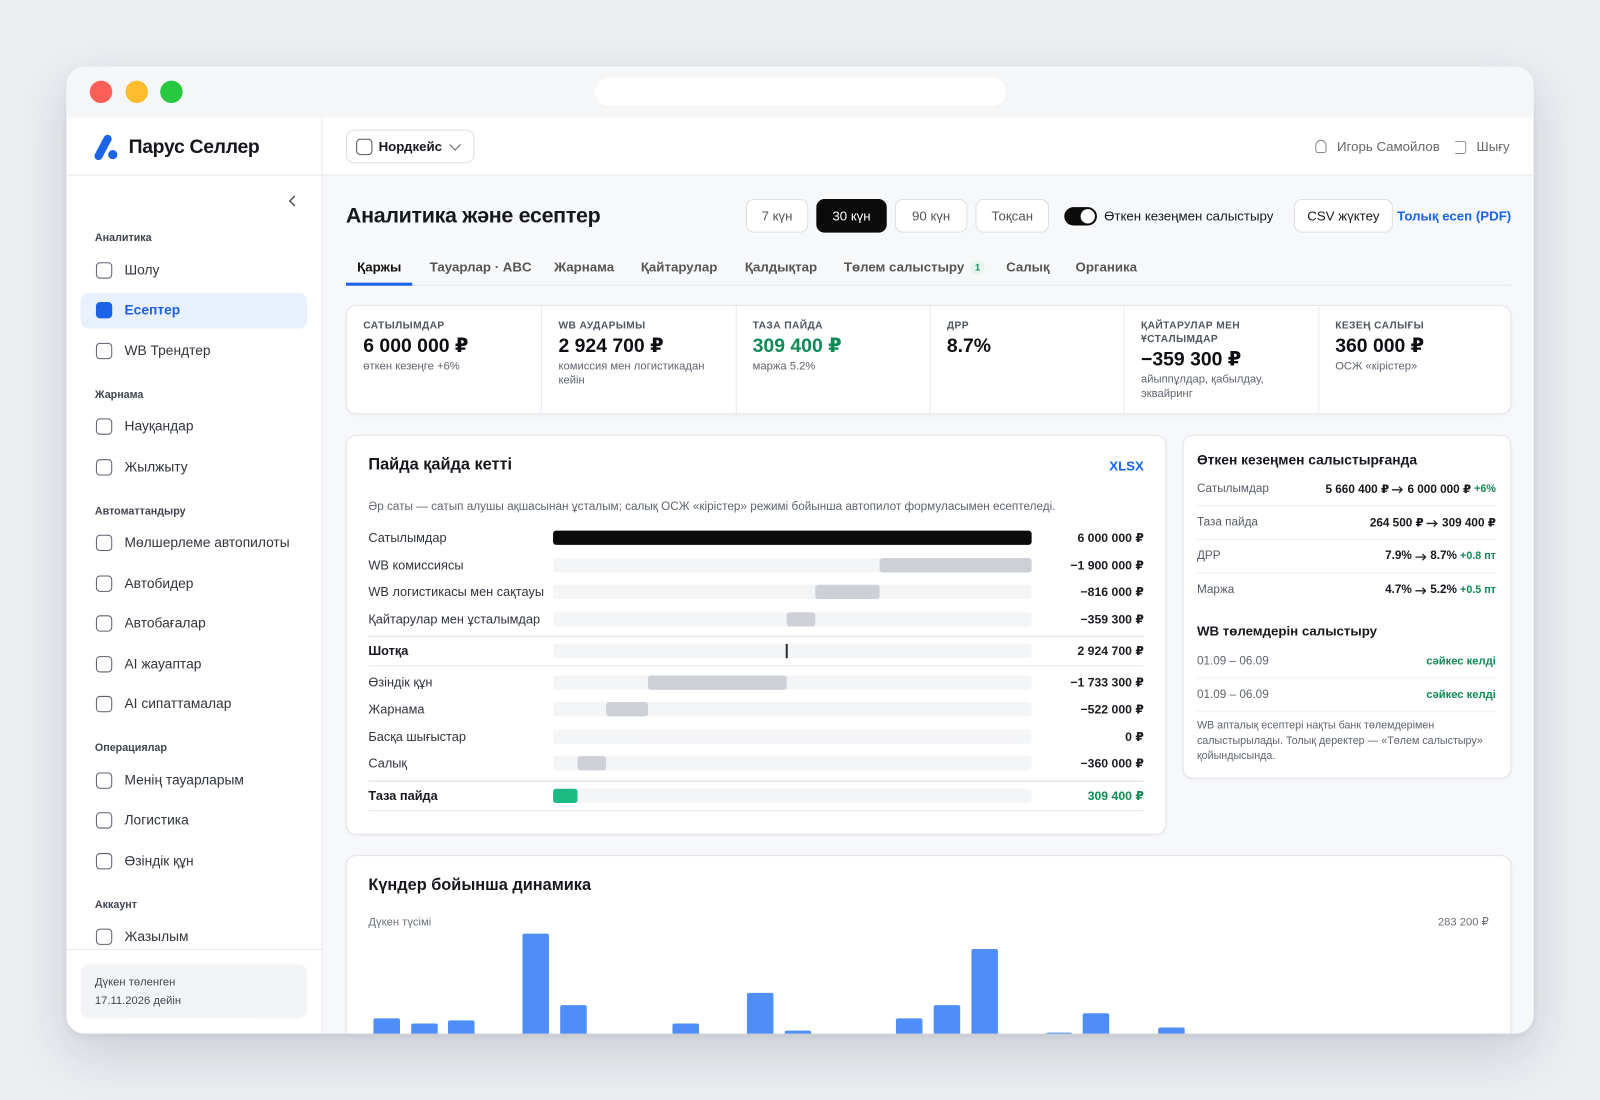 Image resolution: width=1600 pixels, height=1100 pixels. Describe the element at coordinates (184, 779) in the screenshot. I see `sidebar-item: Менің тауарларым` at that location.